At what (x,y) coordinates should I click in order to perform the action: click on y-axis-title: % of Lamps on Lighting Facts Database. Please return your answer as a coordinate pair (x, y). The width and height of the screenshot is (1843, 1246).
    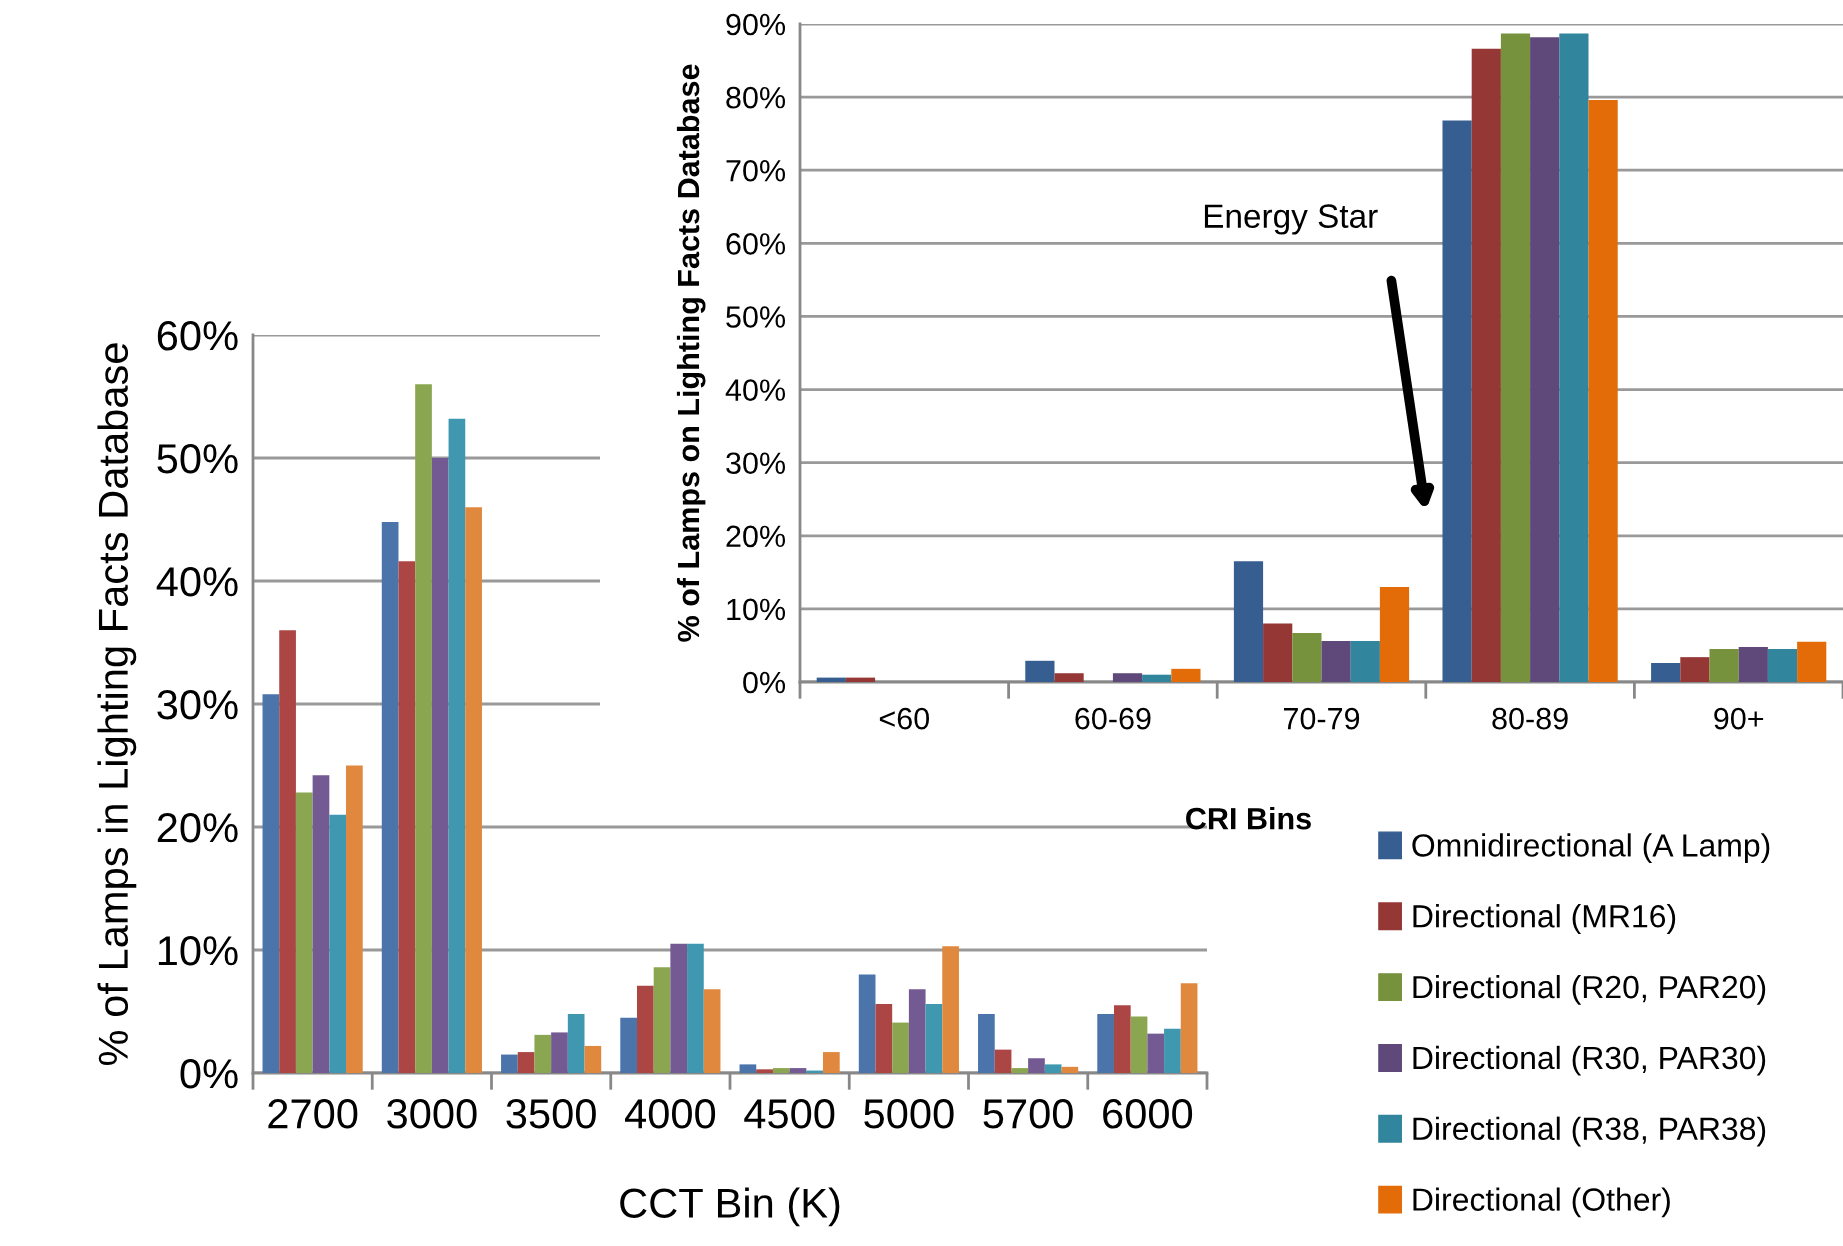
    Looking at the image, I should click on (691, 353).